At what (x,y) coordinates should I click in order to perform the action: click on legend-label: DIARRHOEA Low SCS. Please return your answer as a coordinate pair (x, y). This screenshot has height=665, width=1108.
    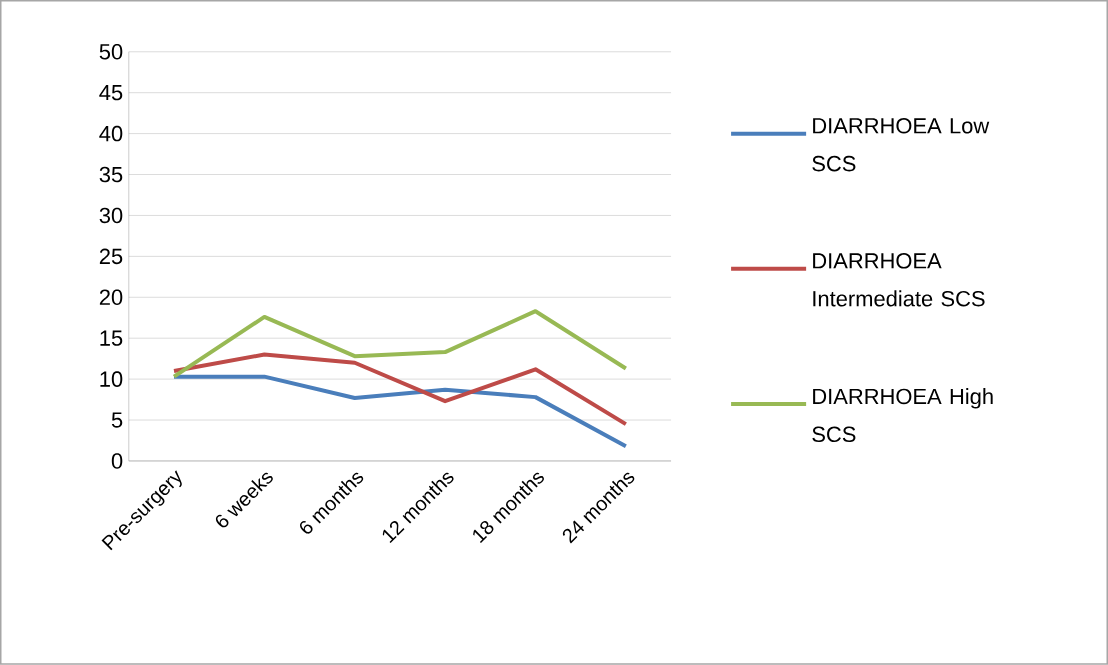
    Looking at the image, I should click on (901, 145).